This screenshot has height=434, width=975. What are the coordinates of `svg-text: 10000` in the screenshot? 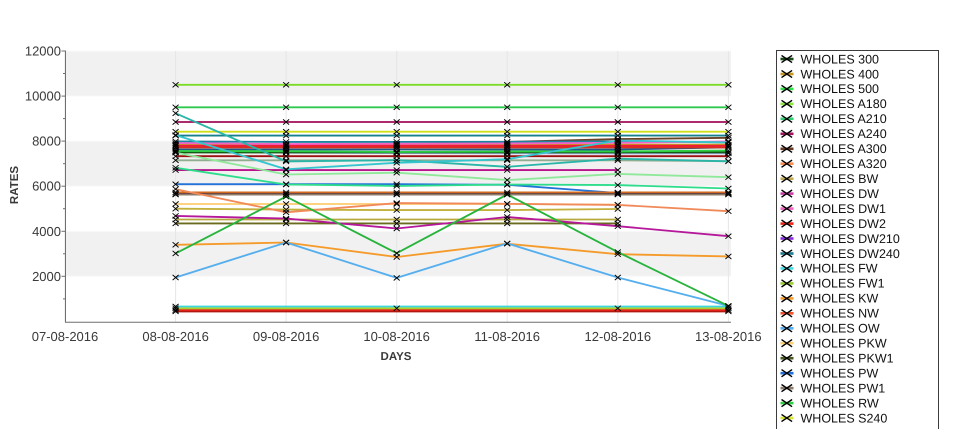 It's located at (43, 96).